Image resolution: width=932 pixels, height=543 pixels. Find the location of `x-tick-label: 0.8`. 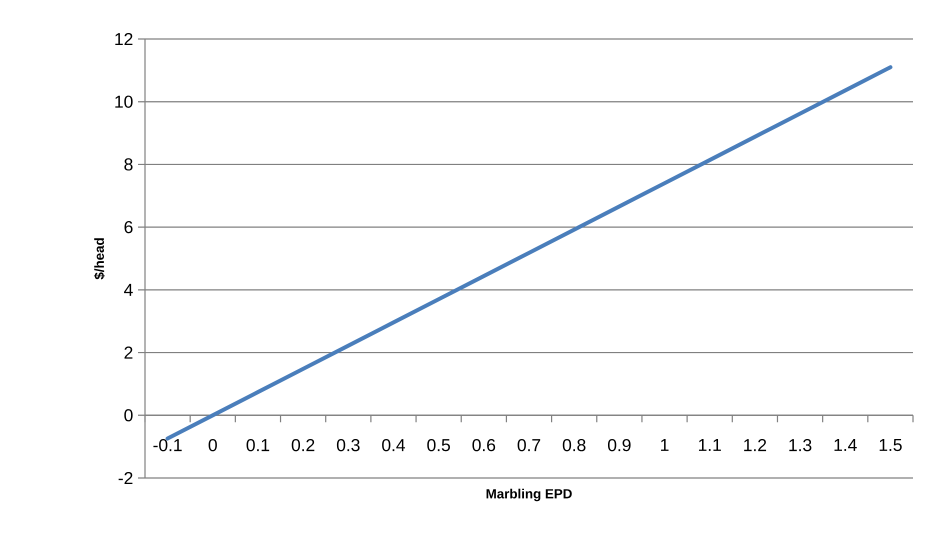

x-tick-label: 0.8 is located at coordinates (574, 445).